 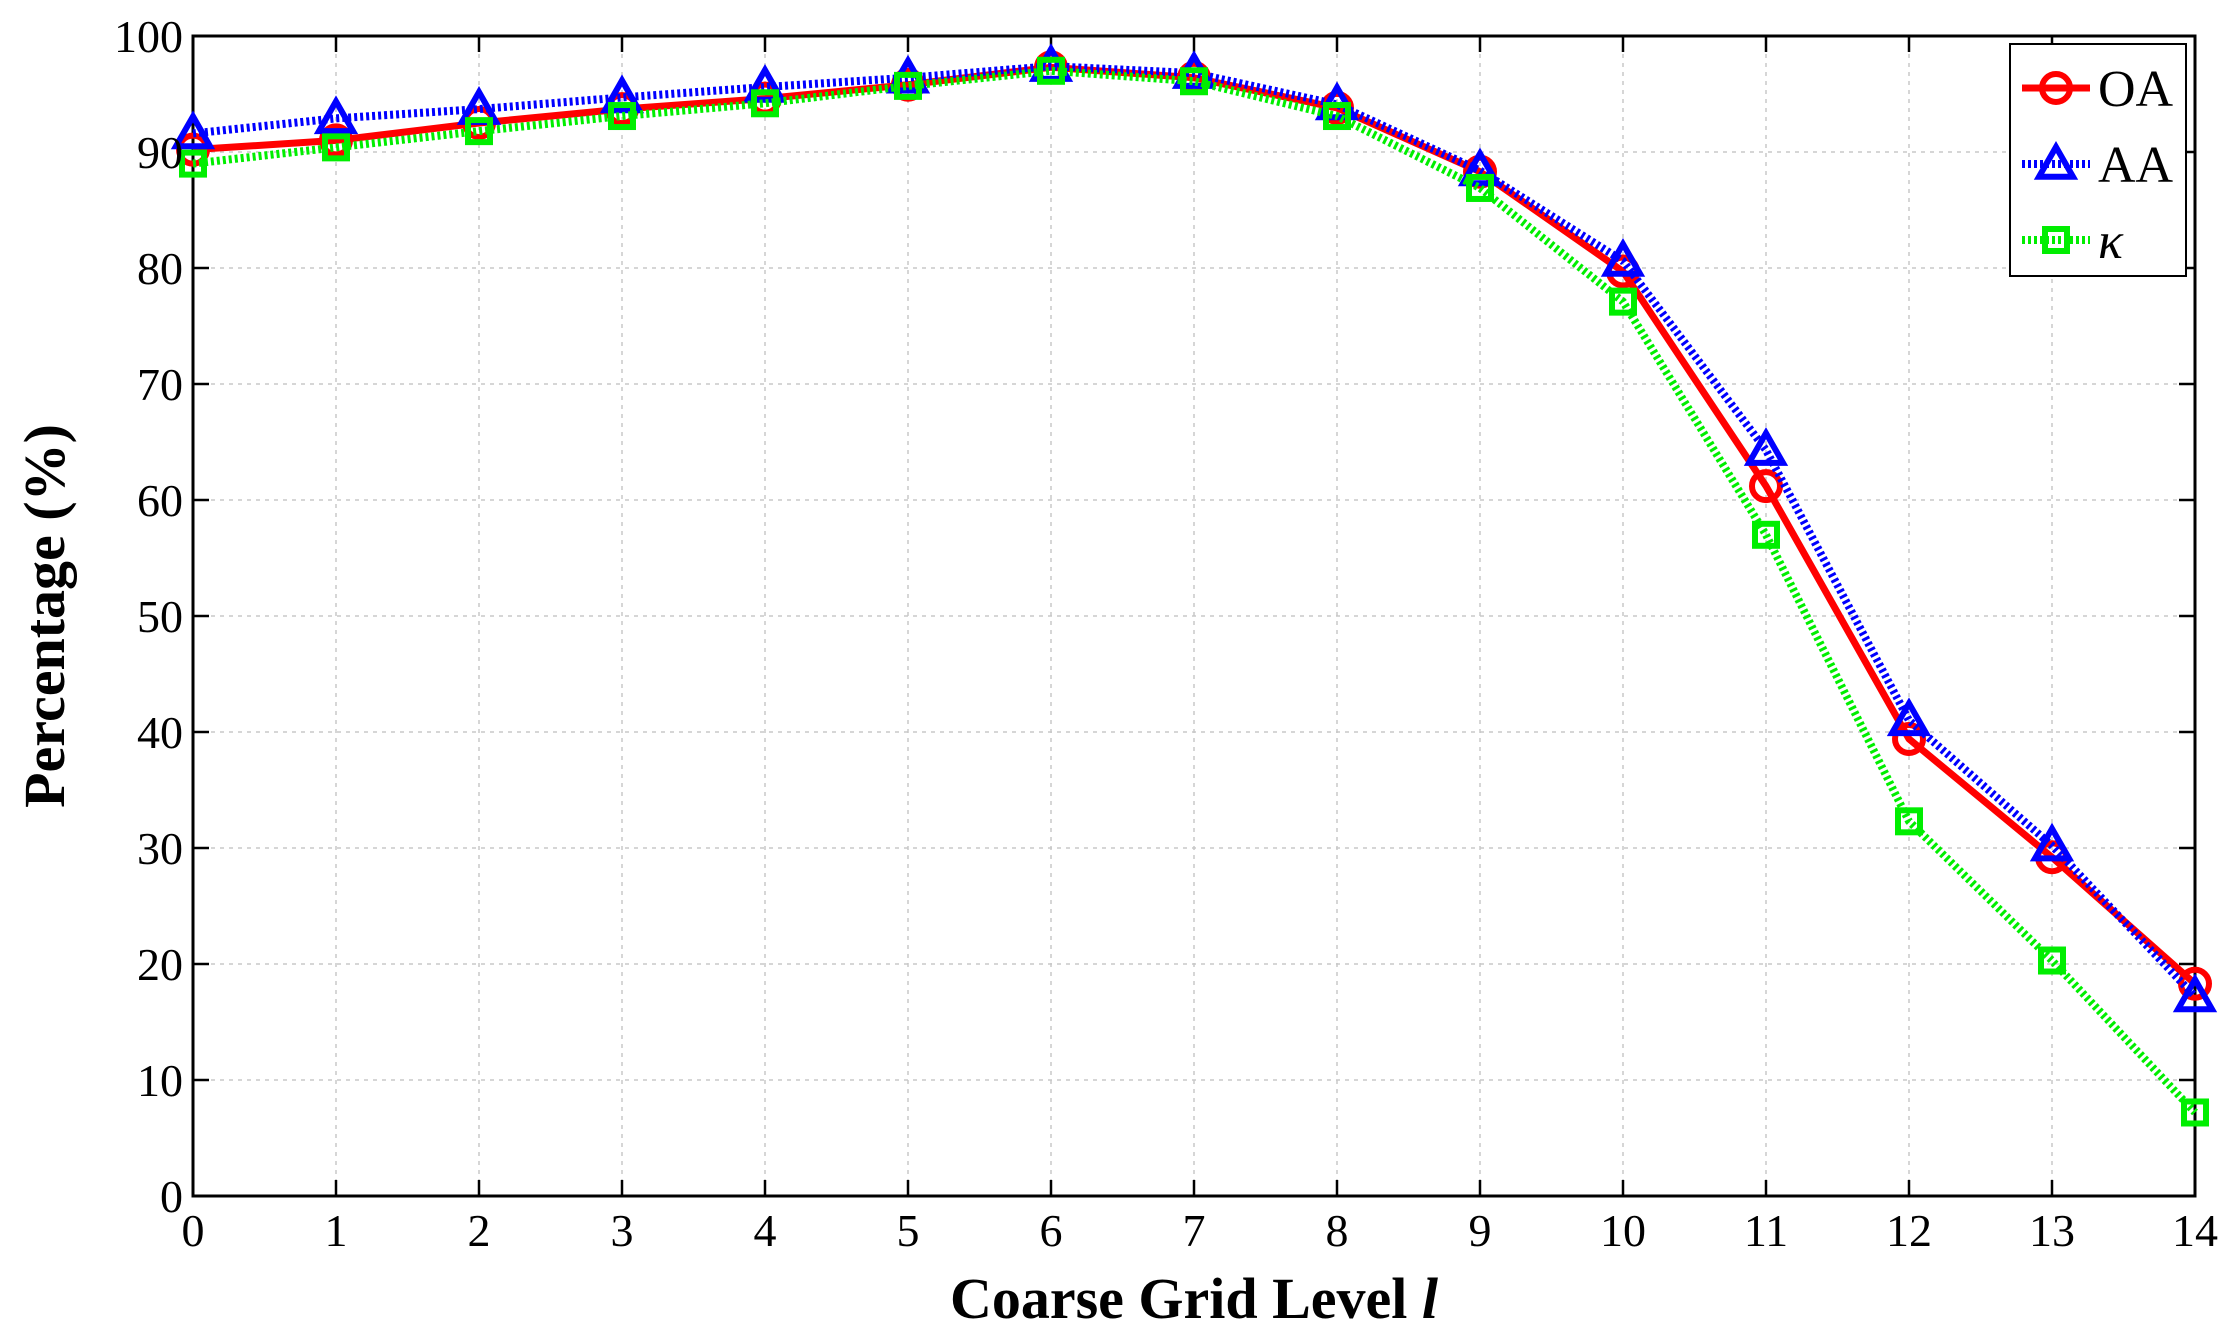 What do you see at coordinates (148, 36) in the screenshot?
I see `y-tick-label: 100` at bounding box center [148, 36].